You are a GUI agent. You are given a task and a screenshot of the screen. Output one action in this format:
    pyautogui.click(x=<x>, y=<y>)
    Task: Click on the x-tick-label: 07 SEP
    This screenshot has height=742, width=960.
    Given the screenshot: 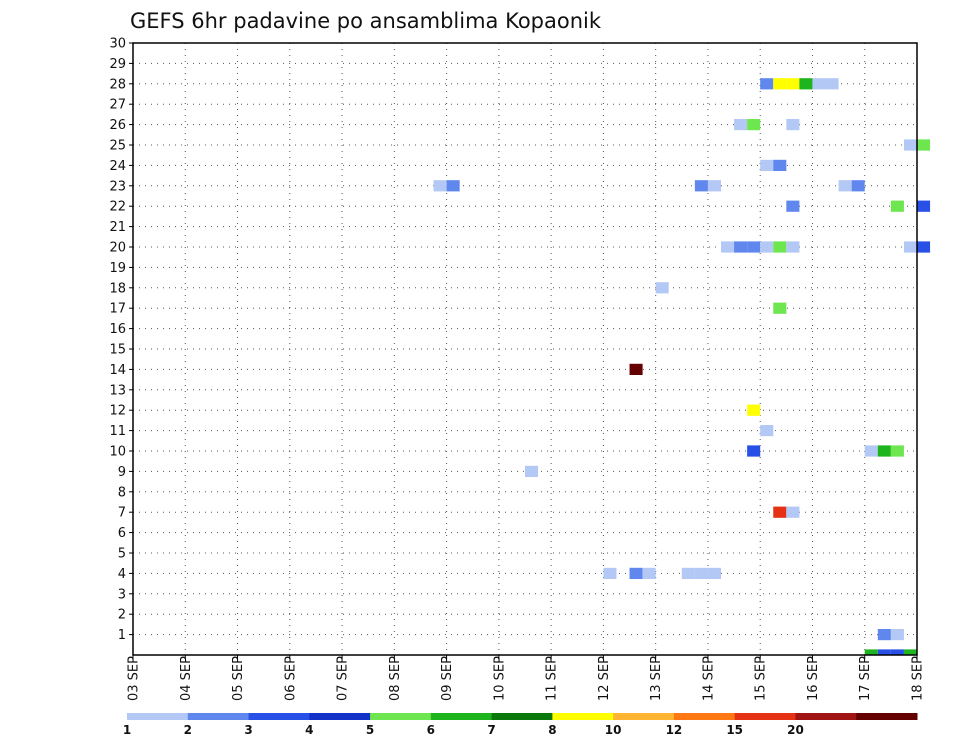 What is the action you would take?
    pyautogui.click(x=343, y=678)
    